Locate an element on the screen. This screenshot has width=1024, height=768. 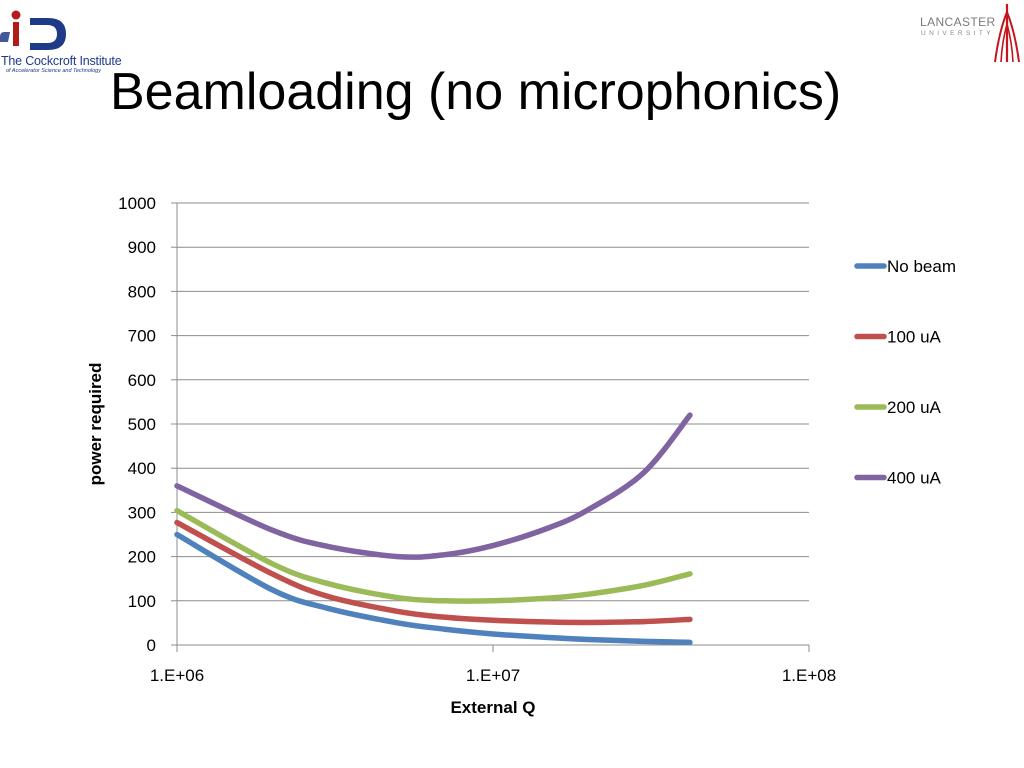
y-tick-label: 500 is located at coordinates (142, 424).